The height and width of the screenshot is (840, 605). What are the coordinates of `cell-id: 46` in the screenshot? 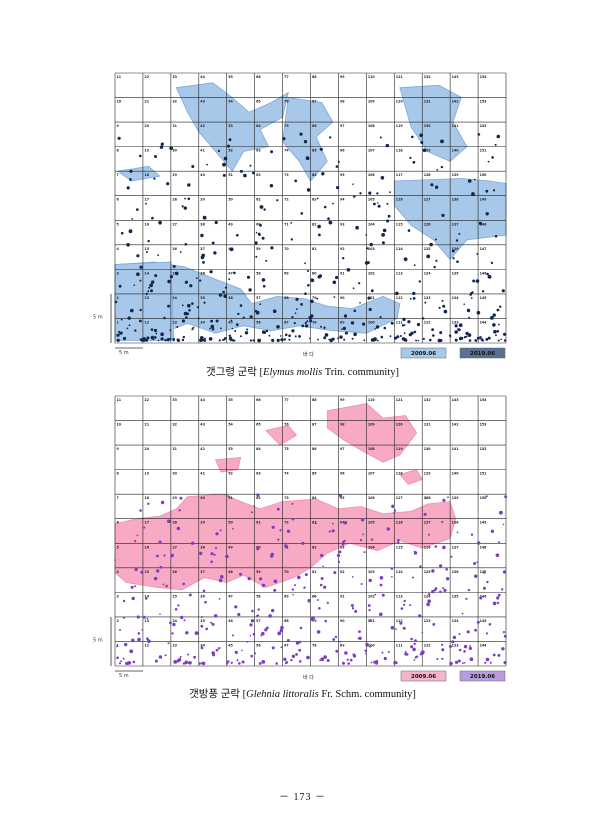 It's located at (230, 621).